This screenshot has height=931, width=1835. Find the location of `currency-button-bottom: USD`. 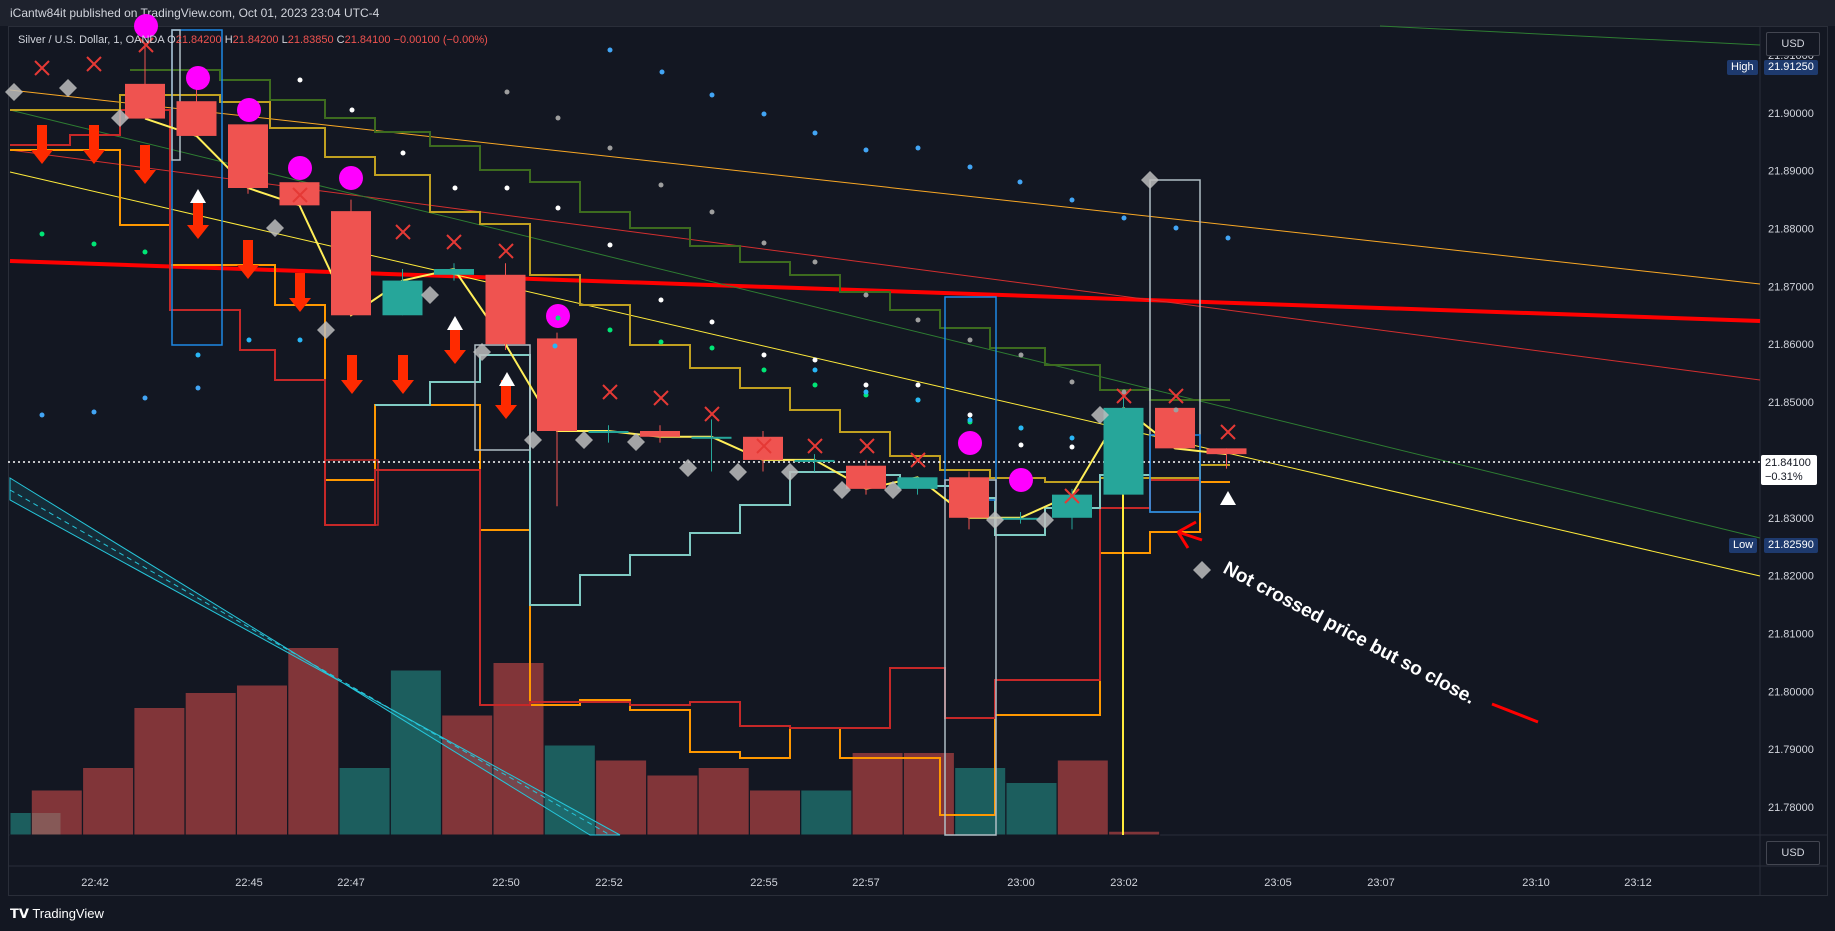

currency-button-bottom: USD is located at coordinates (1793, 853).